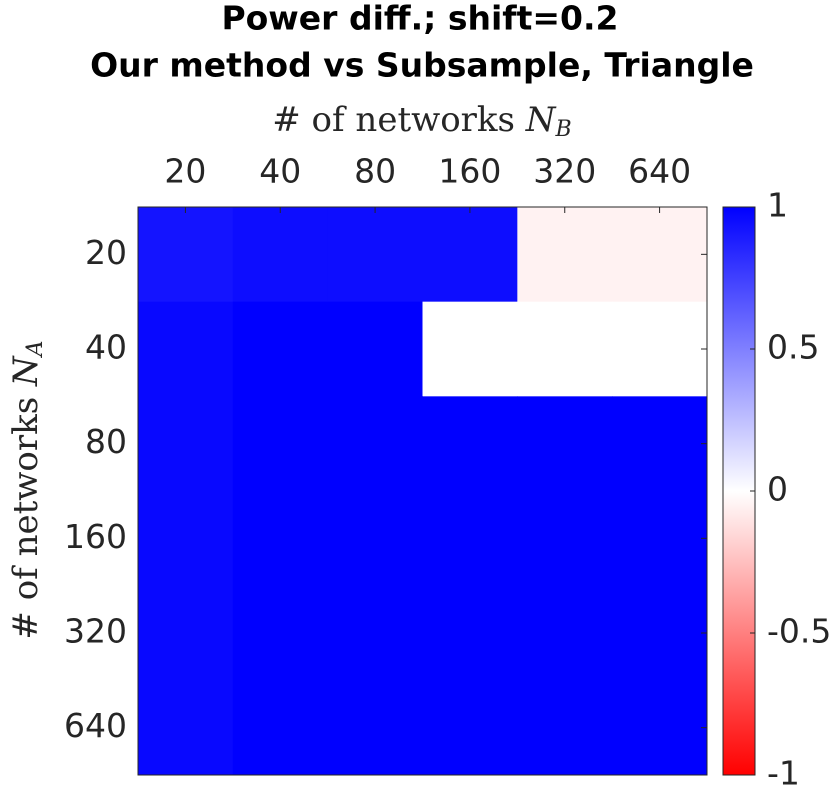  What do you see at coordinates (422, 65) in the screenshot?
I see `chart-title: Our method vs Subsample, Triangle` at bounding box center [422, 65].